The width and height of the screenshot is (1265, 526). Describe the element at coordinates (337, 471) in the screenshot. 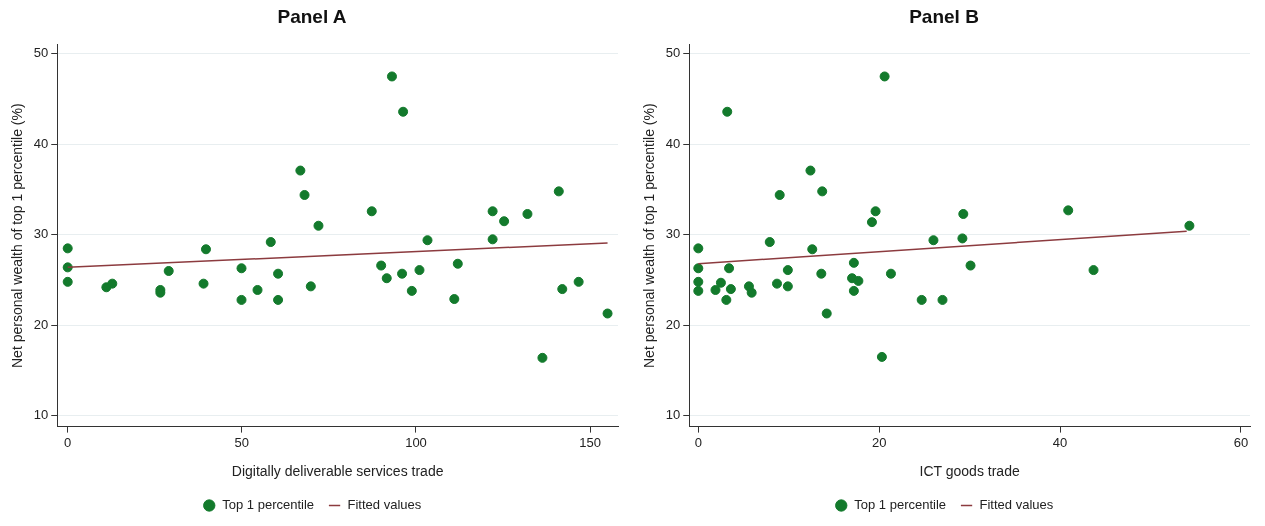

I see `x-axis-title: Digitally deliverable services trade` at that location.